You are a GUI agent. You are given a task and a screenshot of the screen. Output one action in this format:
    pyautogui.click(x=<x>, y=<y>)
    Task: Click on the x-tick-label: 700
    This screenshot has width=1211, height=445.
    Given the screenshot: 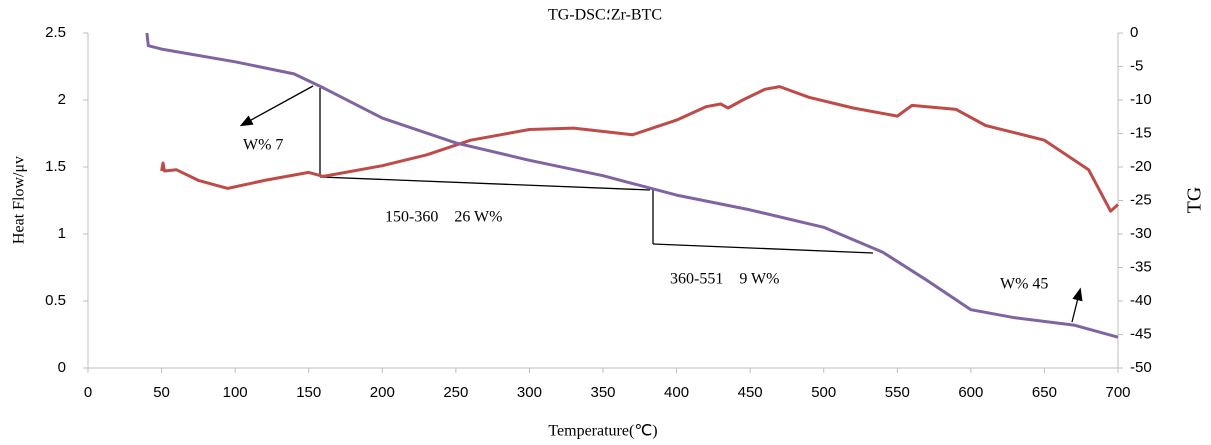 What is the action you would take?
    pyautogui.click(x=1117, y=392)
    